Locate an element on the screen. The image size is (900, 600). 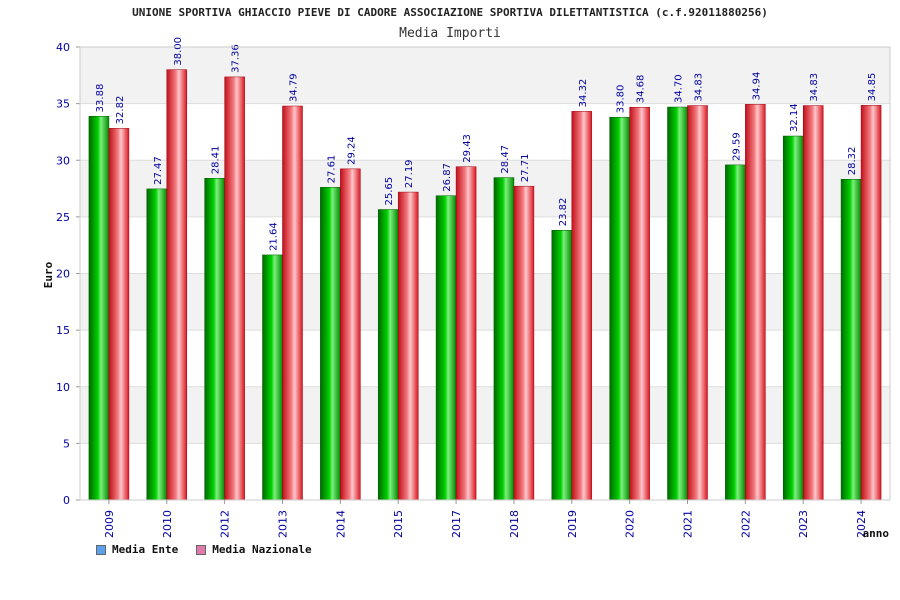
chart-subtitle: Media Importi is located at coordinates (450, 33).